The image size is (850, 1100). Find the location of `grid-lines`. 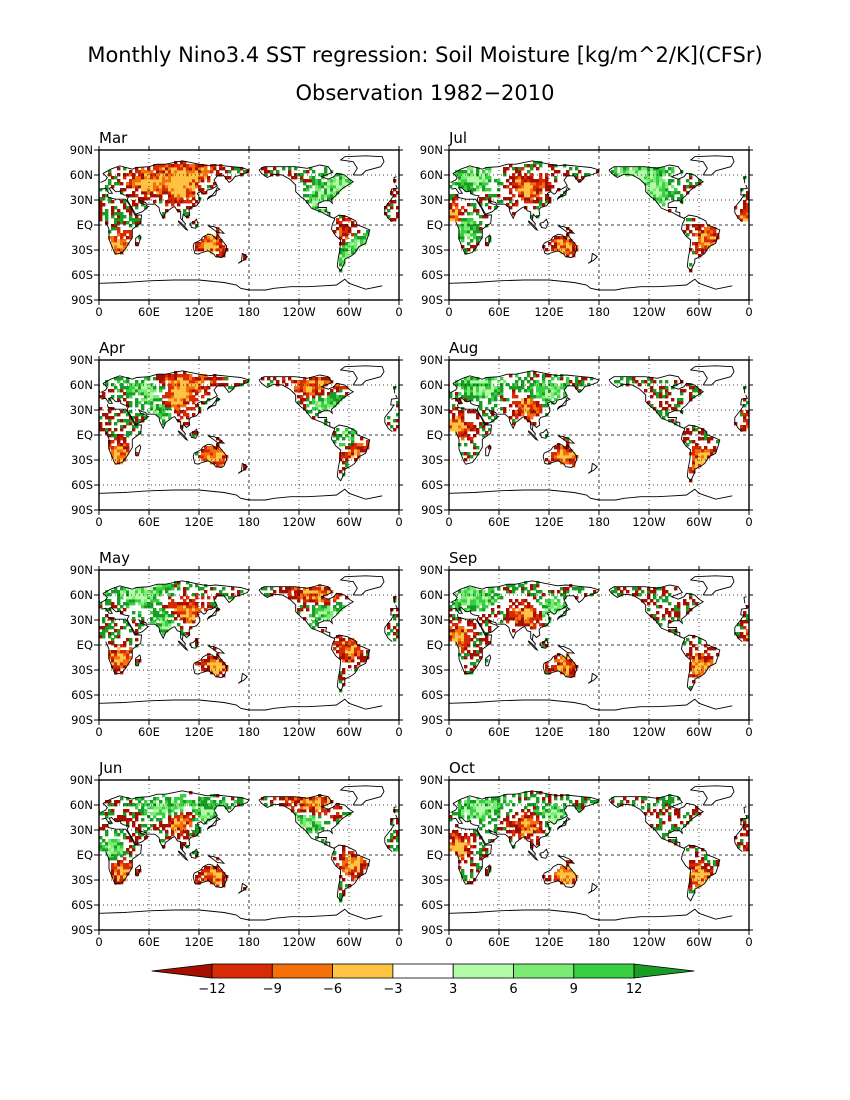

grid-lines is located at coordinates (249, 435).